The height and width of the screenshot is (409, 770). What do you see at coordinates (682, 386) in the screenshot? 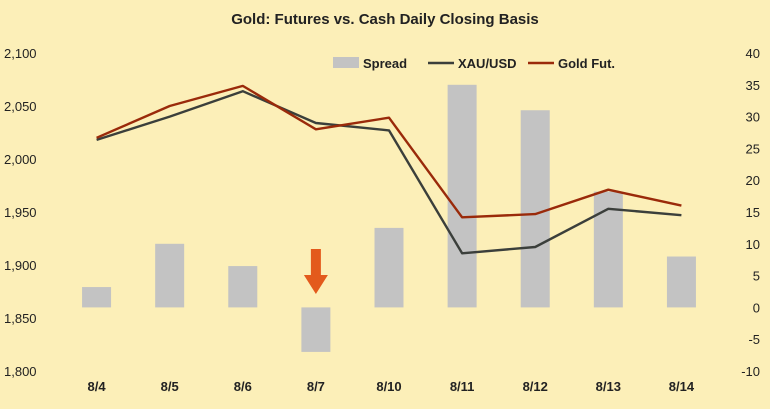
I see `x-tick-label: 8/14` at bounding box center [682, 386].